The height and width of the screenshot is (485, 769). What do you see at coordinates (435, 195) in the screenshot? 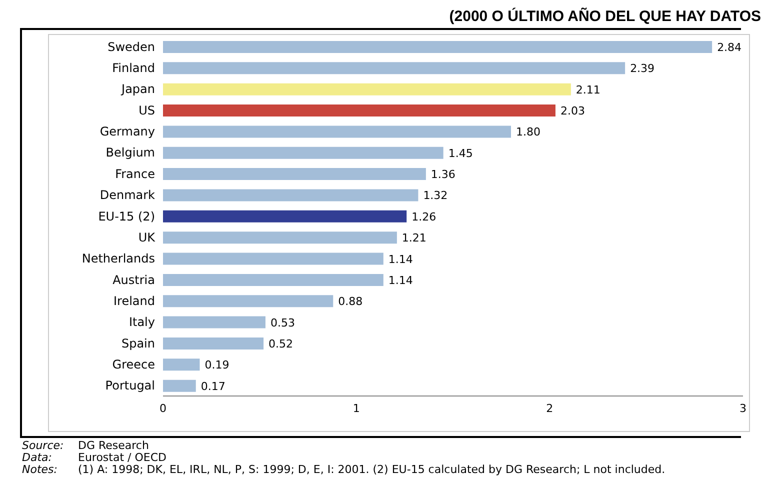
I see `data-label: 1.32` at bounding box center [435, 195].